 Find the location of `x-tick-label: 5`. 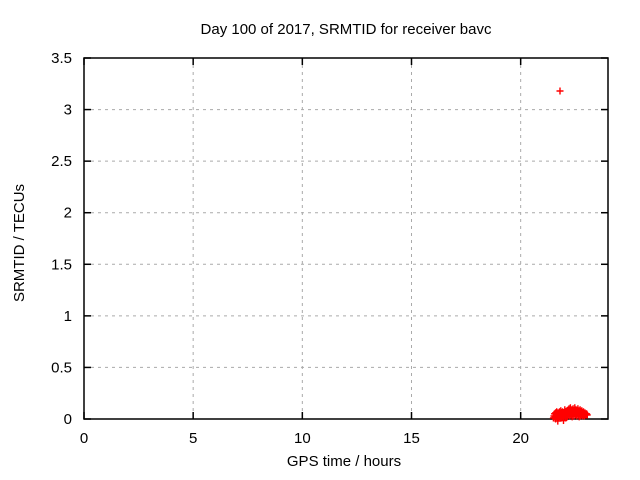

x-tick-label: 5 is located at coordinates (193, 438).